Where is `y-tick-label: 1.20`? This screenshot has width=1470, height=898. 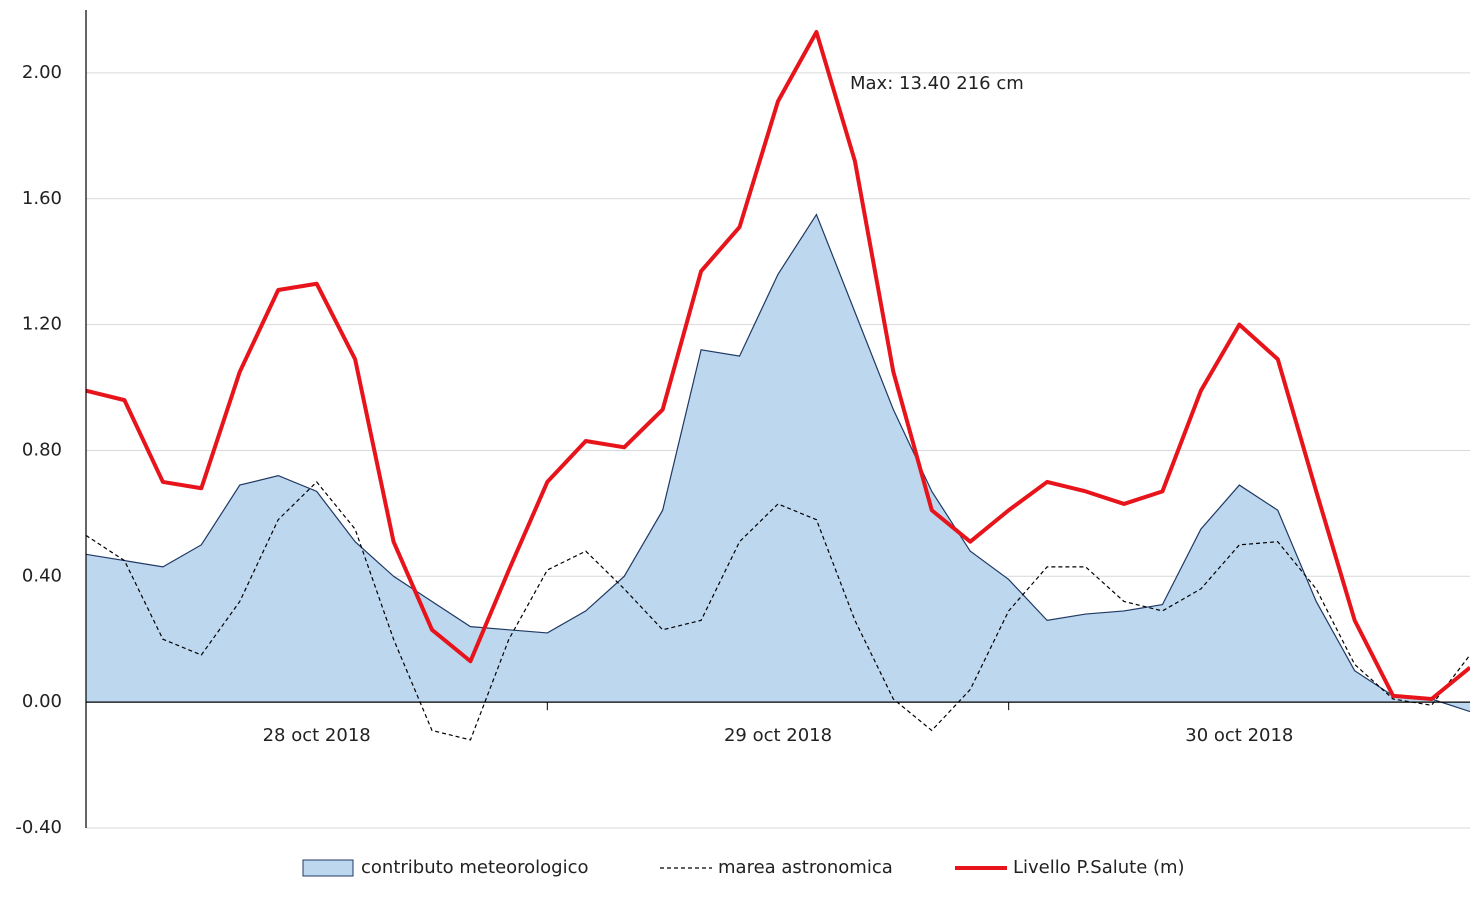 y-tick-label: 1.20 is located at coordinates (42, 324).